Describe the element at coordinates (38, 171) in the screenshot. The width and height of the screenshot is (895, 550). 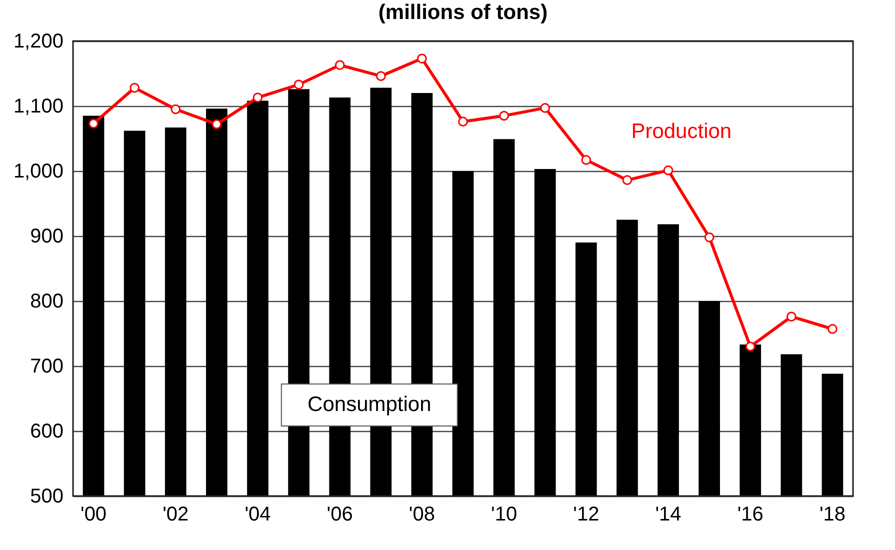
I see `y-tick-label: 1,000` at that location.